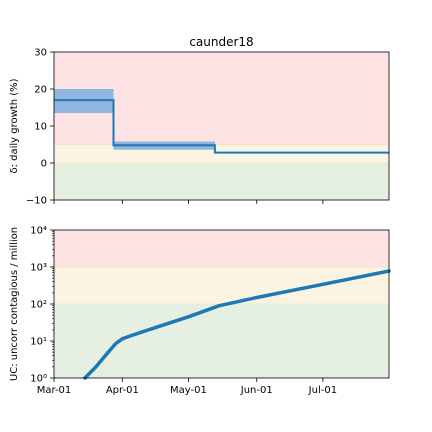 This screenshot has height=432, width=432. I want to click on growth-line, so click(221, 126).